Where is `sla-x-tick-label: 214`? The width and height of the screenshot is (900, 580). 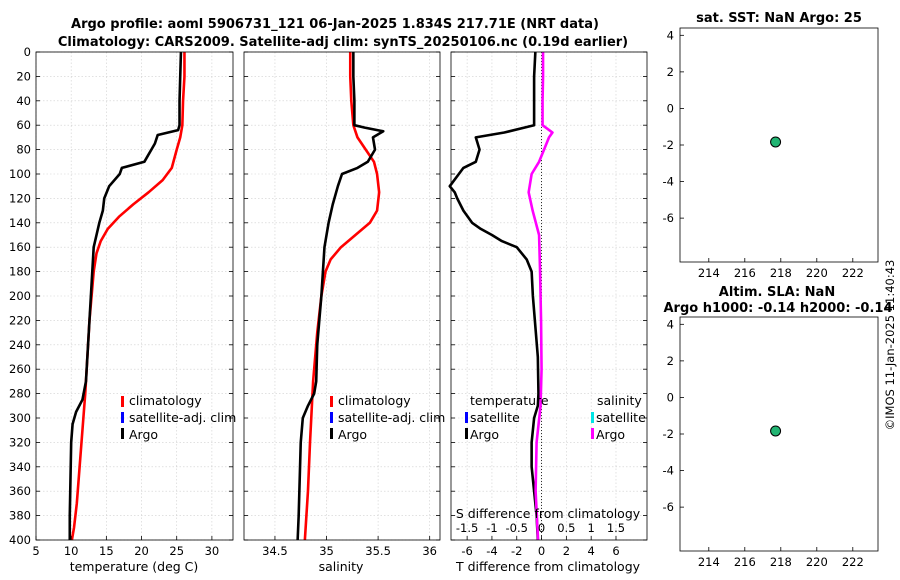
sla-x-tick-label: 214 is located at coordinates (709, 562).